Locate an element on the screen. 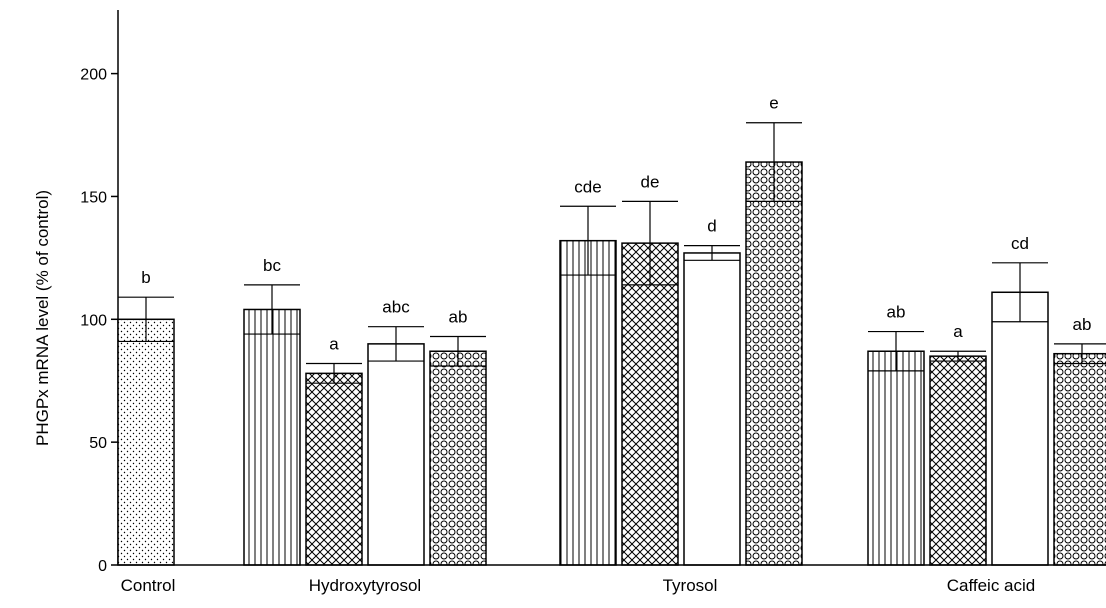  significance-label: cde is located at coordinates (587, 186).